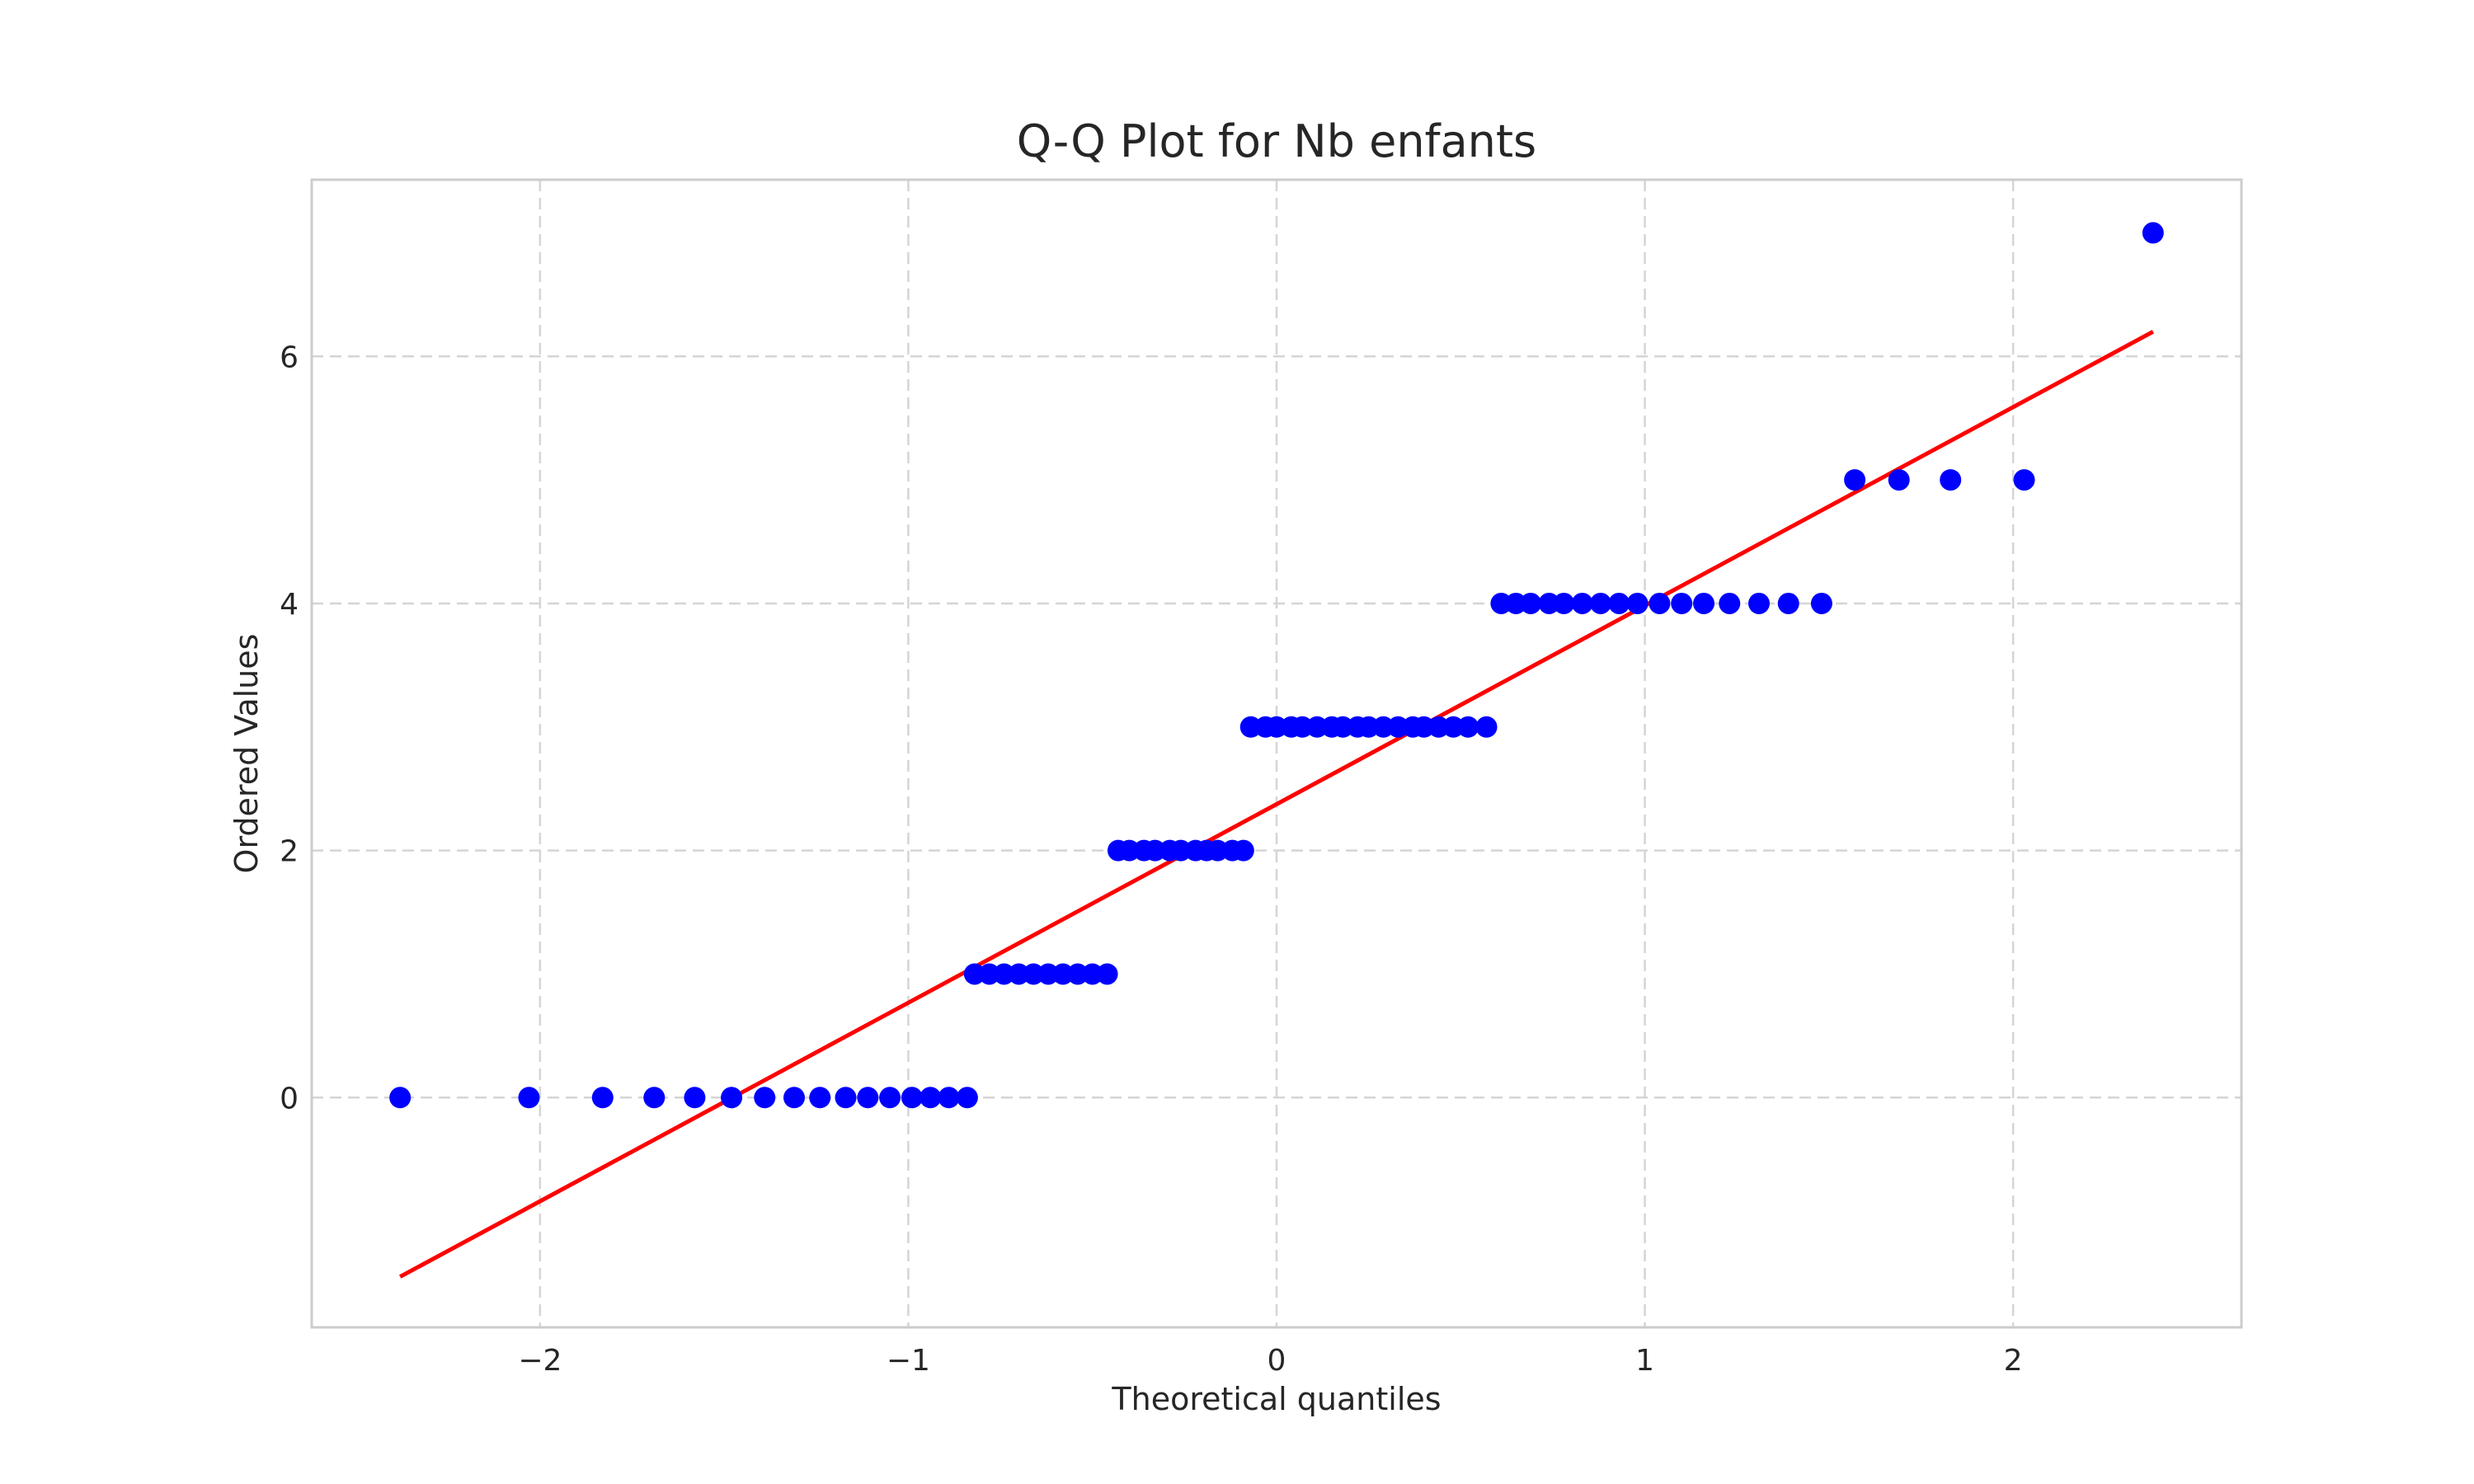 This screenshot has height=1484, width=2474. What do you see at coordinates (1276, 141) in the screenshot?
I see `chart-title: Q-Q Plot for Nb enfants` at bounding box center [1276, 141].